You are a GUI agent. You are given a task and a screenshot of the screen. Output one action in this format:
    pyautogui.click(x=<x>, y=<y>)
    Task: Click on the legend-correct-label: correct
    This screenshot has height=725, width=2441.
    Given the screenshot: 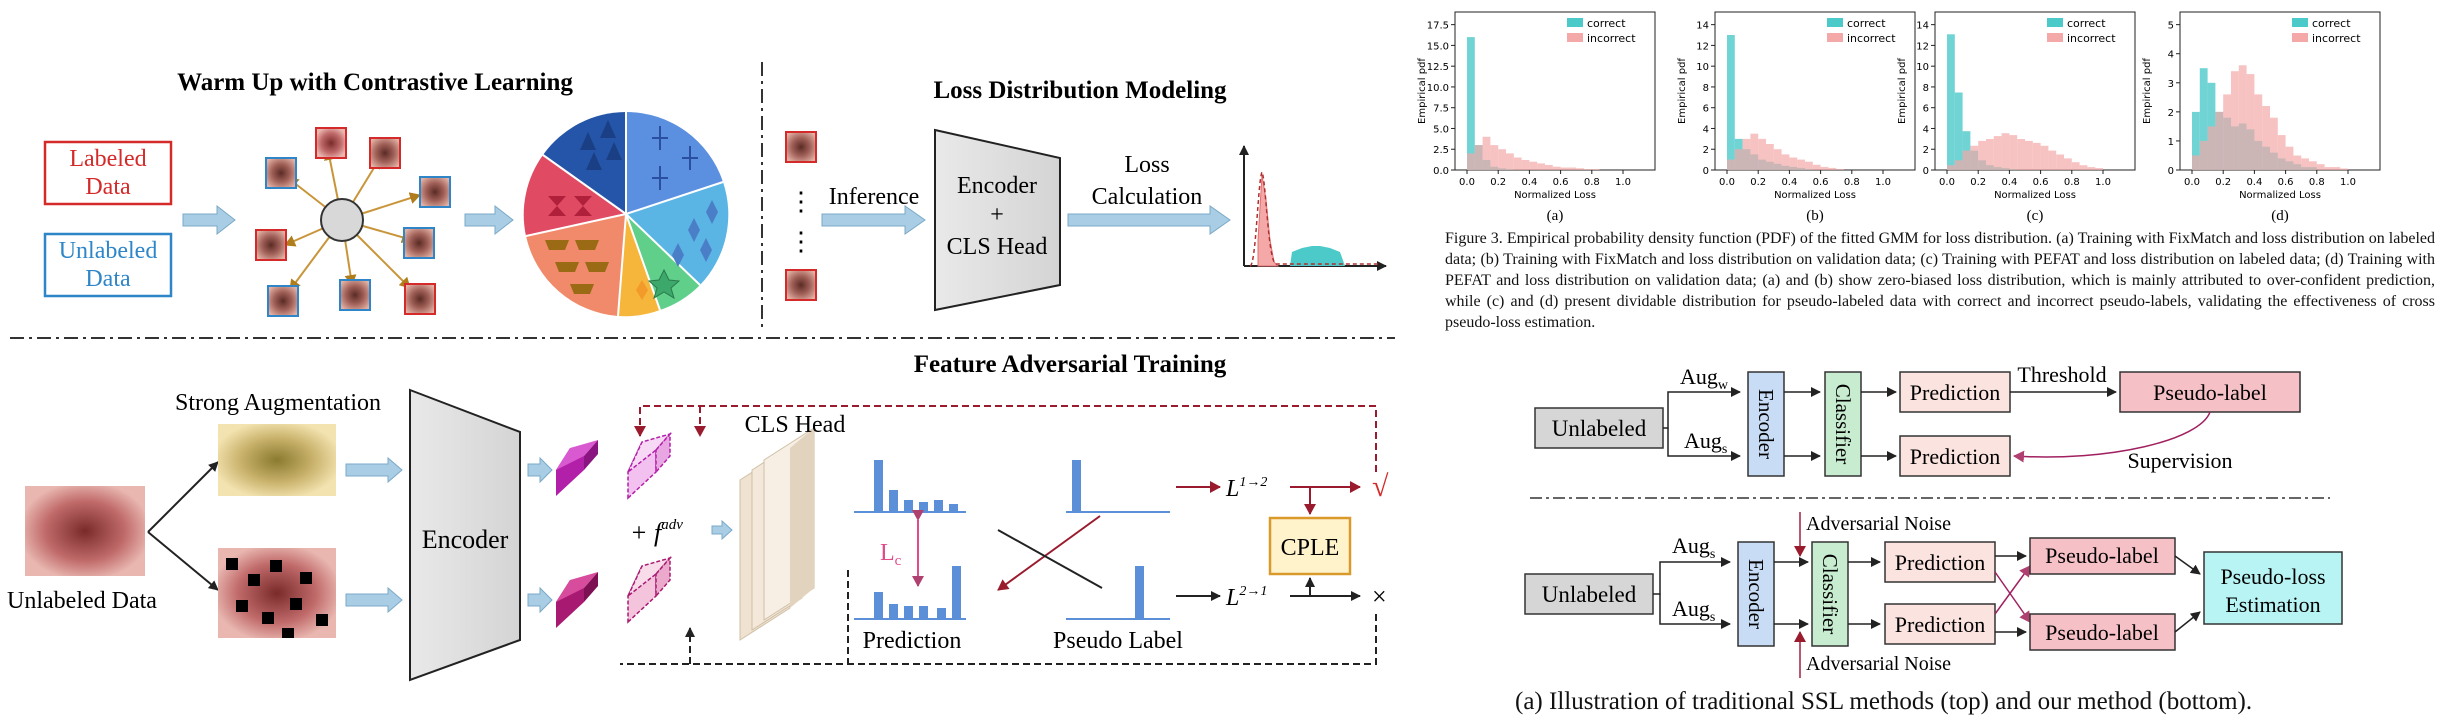 What is the action you would take?
    pyautogui.click(x=2331, y=23)
    